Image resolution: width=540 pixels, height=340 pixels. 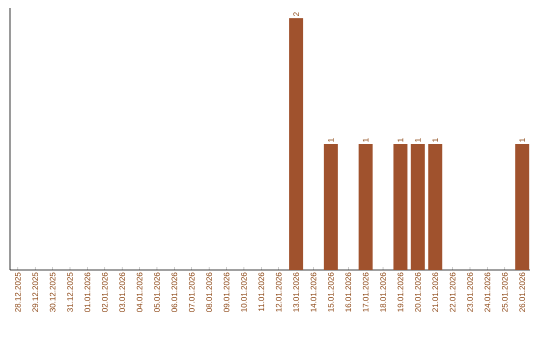 I want to click on x-tick-label: 10.01.2026, so click(x=244, y=292).